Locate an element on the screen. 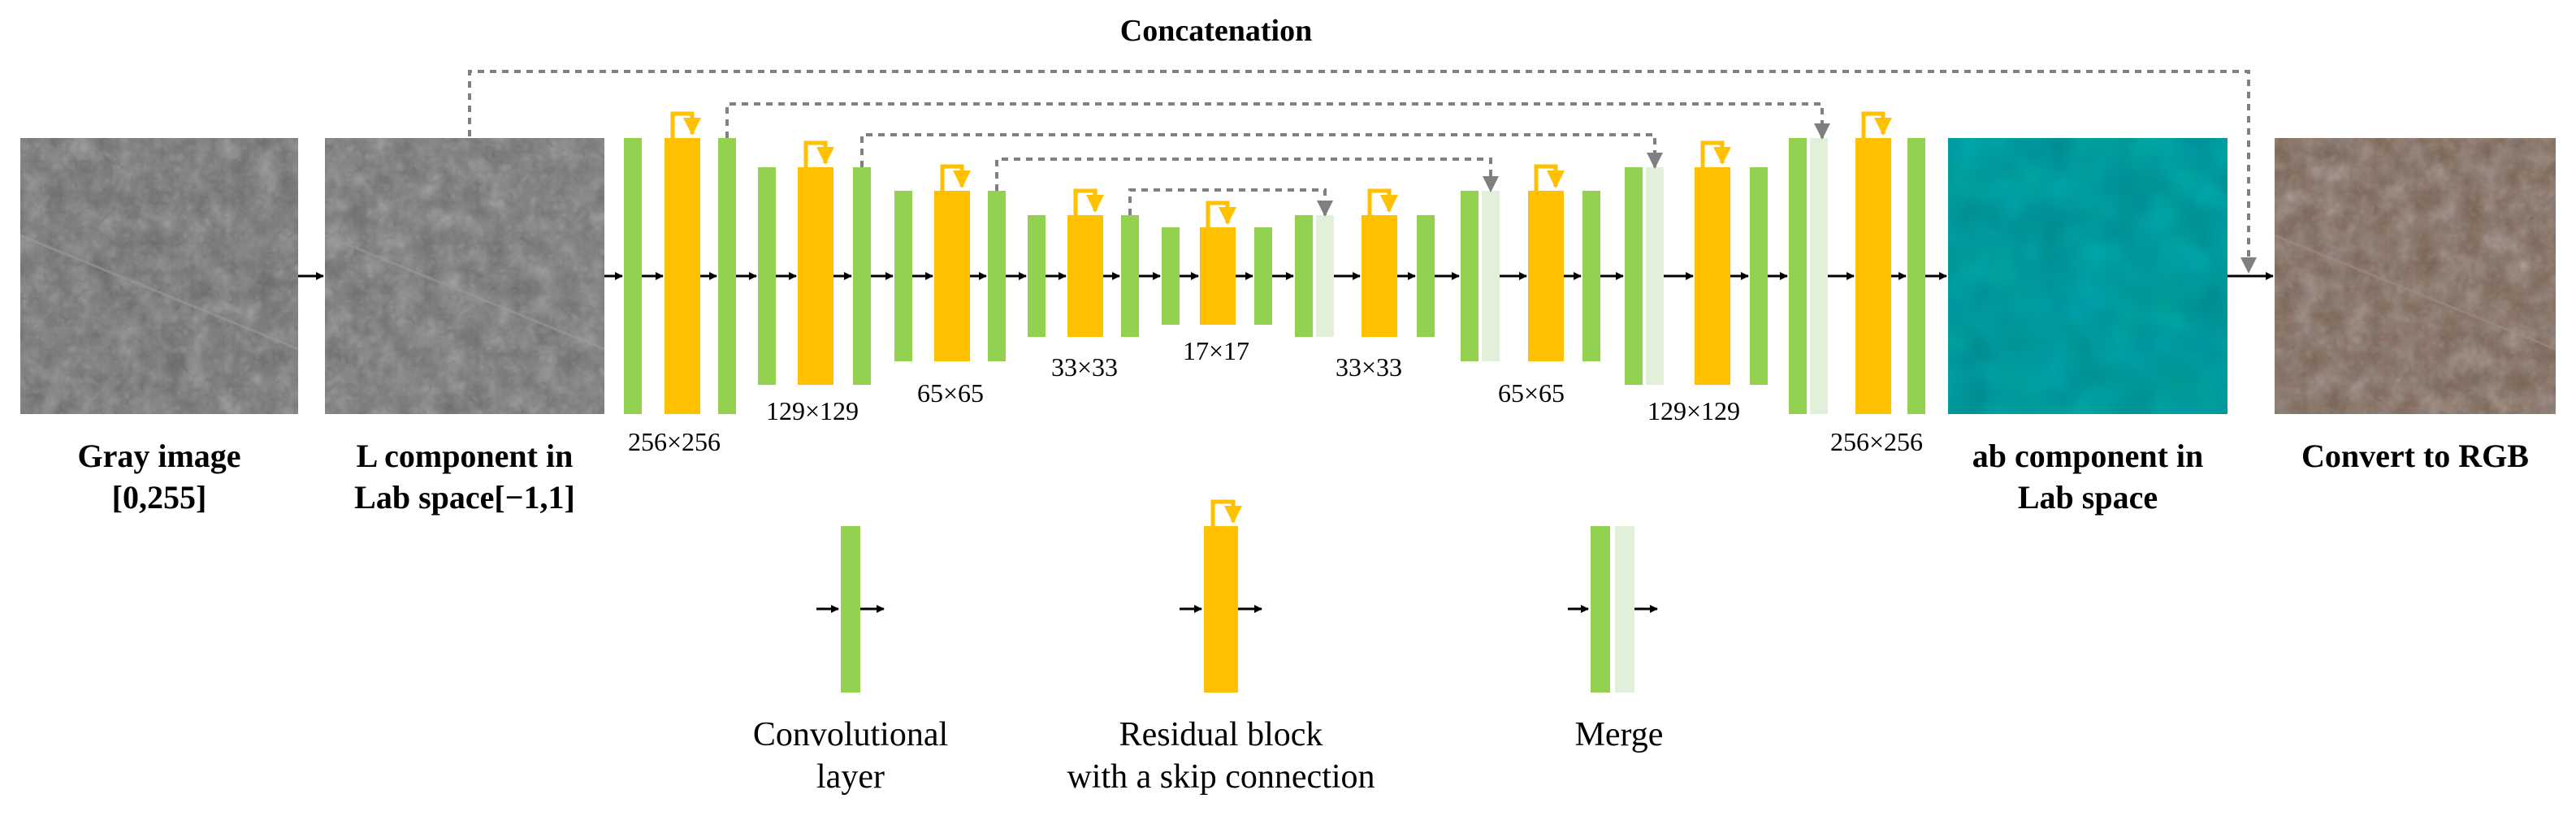  gray-image-label-line2: [0,255] is located at coordinates (159, 497).